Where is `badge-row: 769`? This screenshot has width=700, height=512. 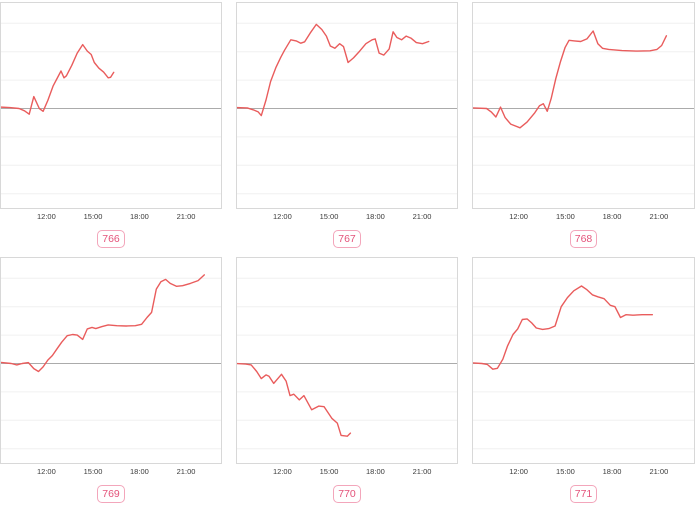
badge-row: 769 is located at coordinates (111, 494).